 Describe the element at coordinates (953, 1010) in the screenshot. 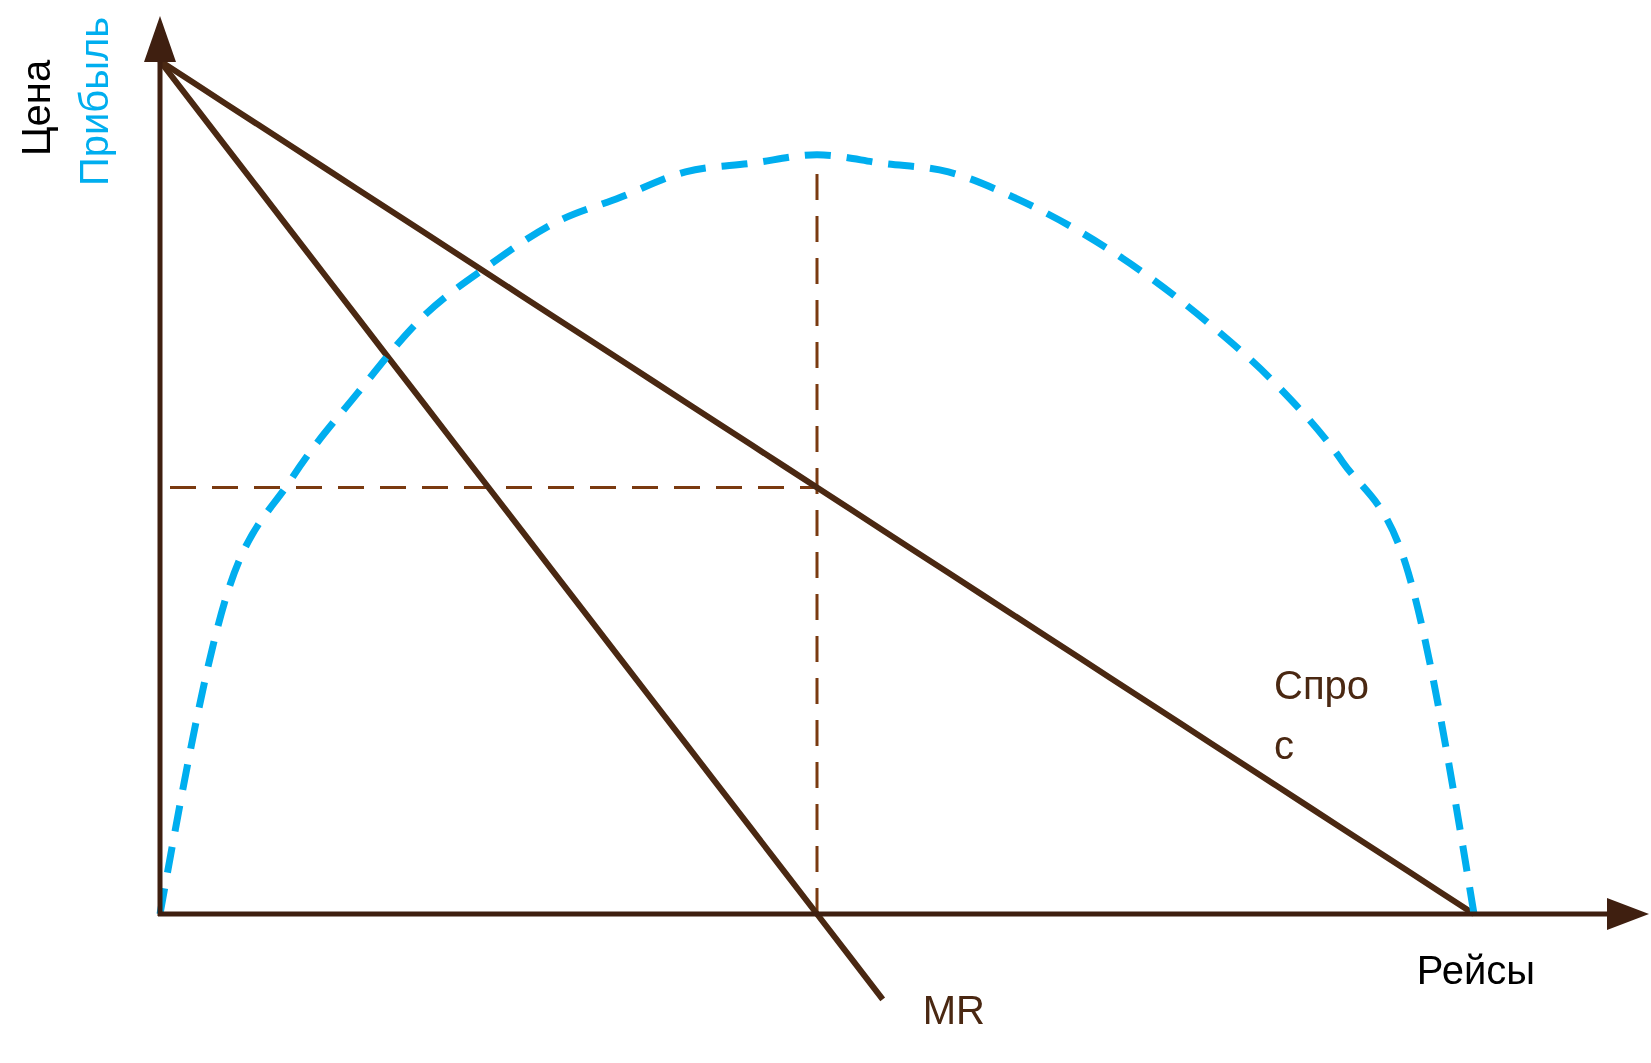

I see `series-label: MR` at that location.